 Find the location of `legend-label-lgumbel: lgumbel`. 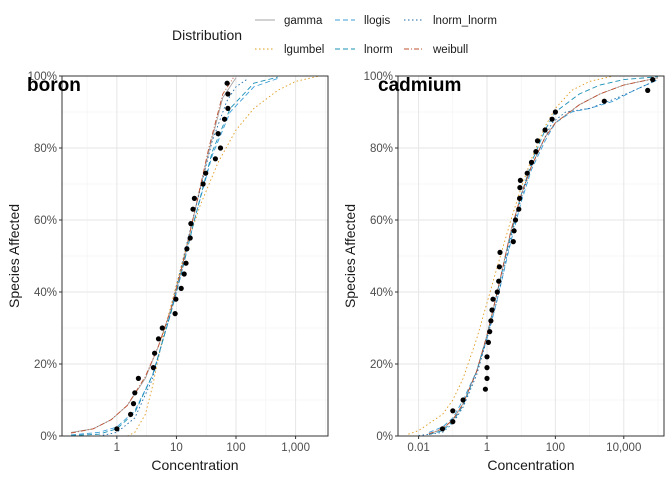

legend-label-lgumbel: lgumbel is located at coordinates (304, 50).